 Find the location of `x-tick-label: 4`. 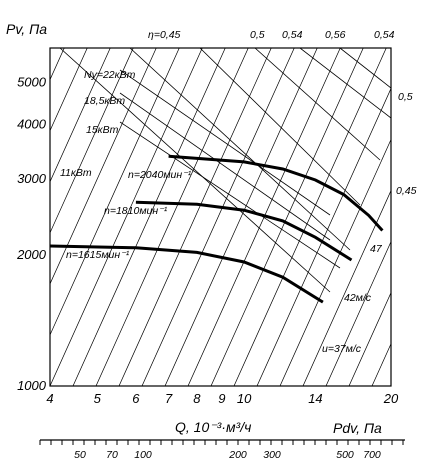

x-tick-label: 4 is located at coordinates (49, 398).